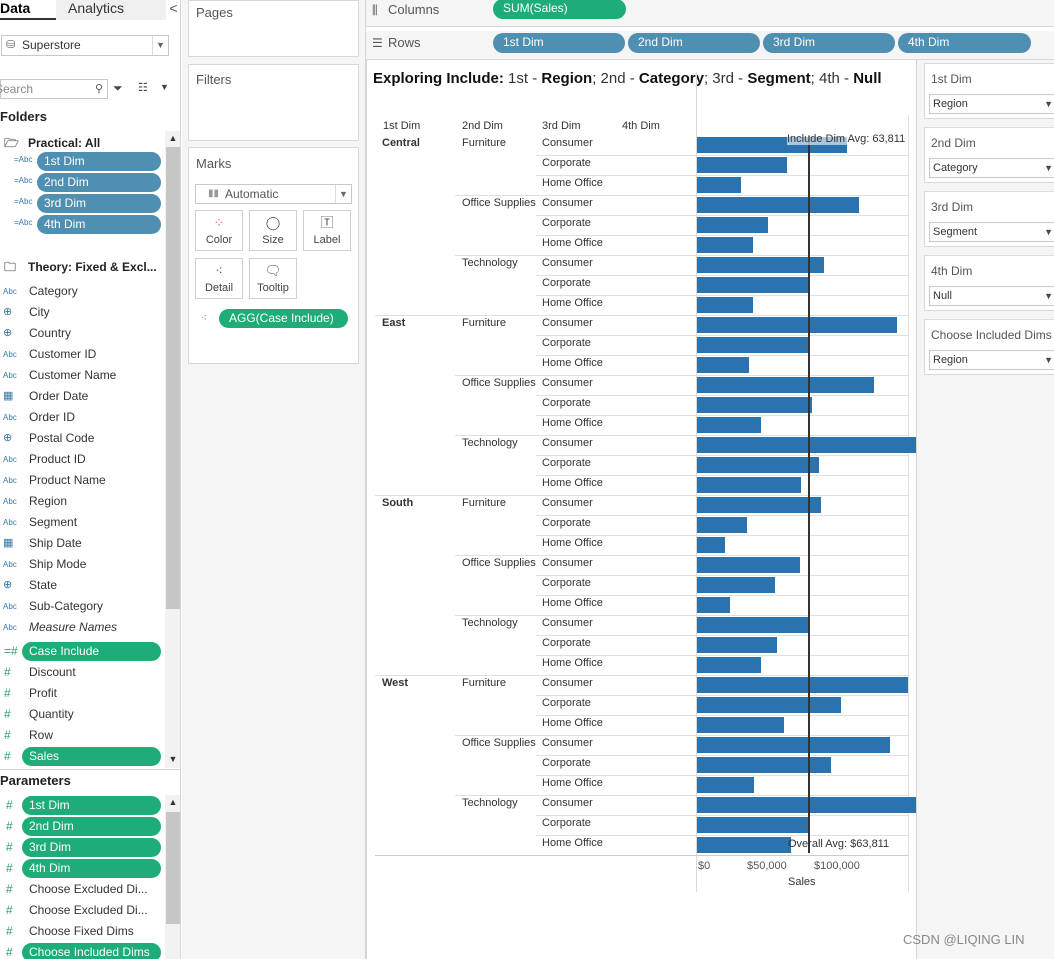 This screenshot has width=1054, height=959. Describe the element at coordinates (82, 312) in the screenshot. I see `dimension-field: ⊕ City` at that location.